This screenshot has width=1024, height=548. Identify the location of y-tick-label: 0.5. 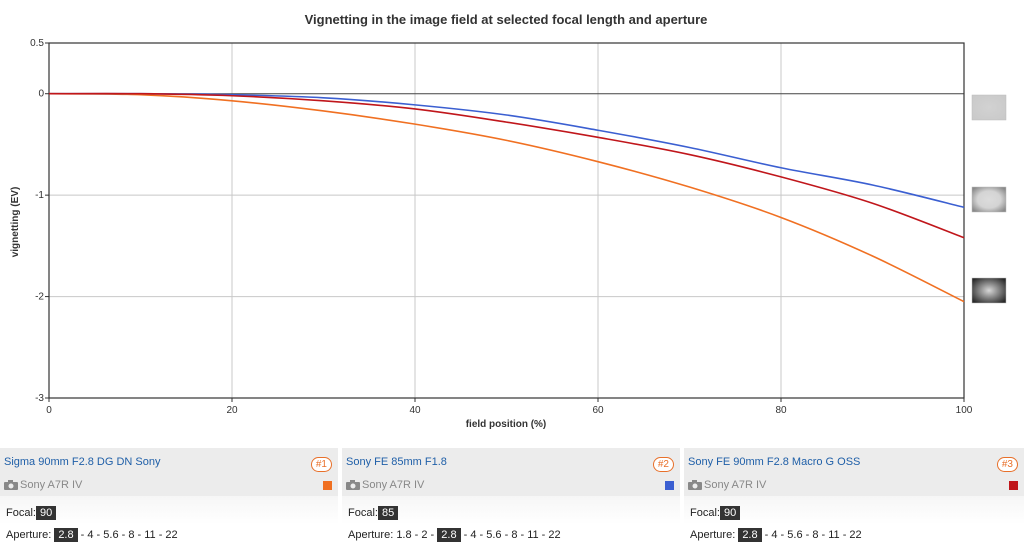
(37, 43).